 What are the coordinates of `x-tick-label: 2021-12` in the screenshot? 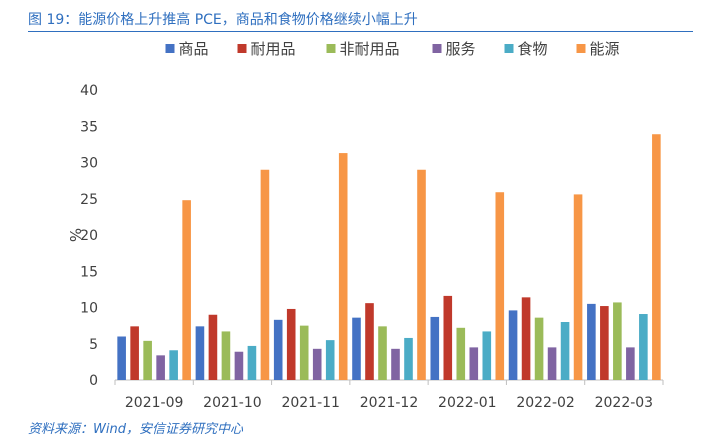 It's located at (389, 403).